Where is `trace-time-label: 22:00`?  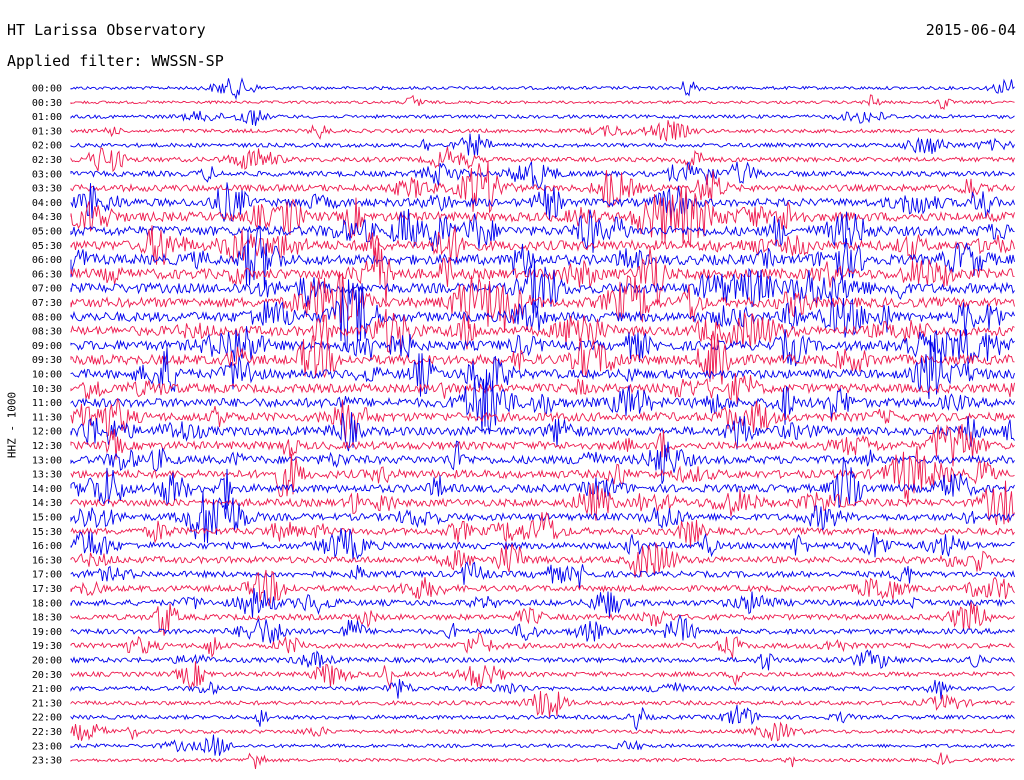
trace-time-label: 22:00 is located at coordinates (47, 718).